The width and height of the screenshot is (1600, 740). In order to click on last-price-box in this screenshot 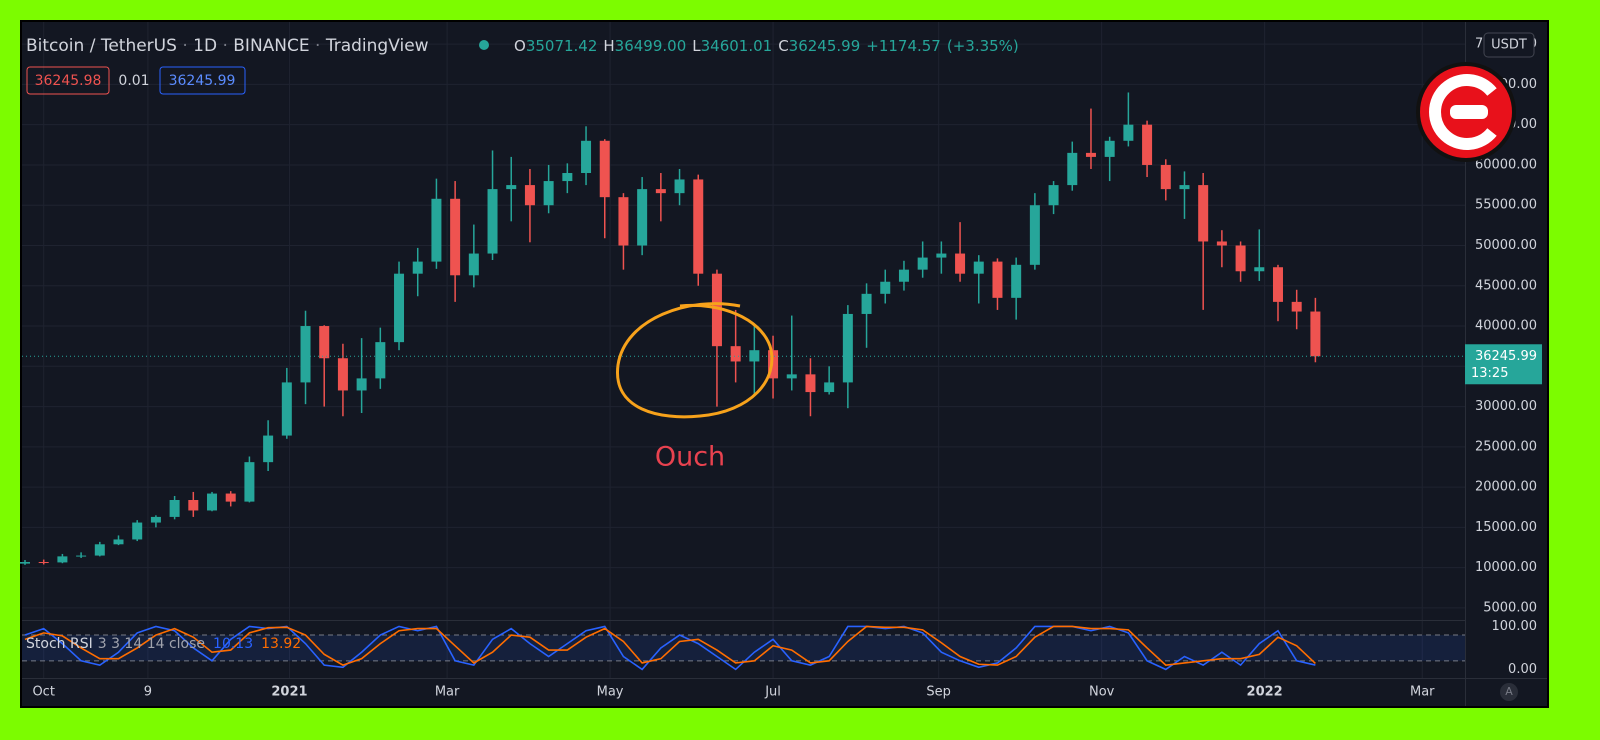, I will do `click(1503, 364)`.